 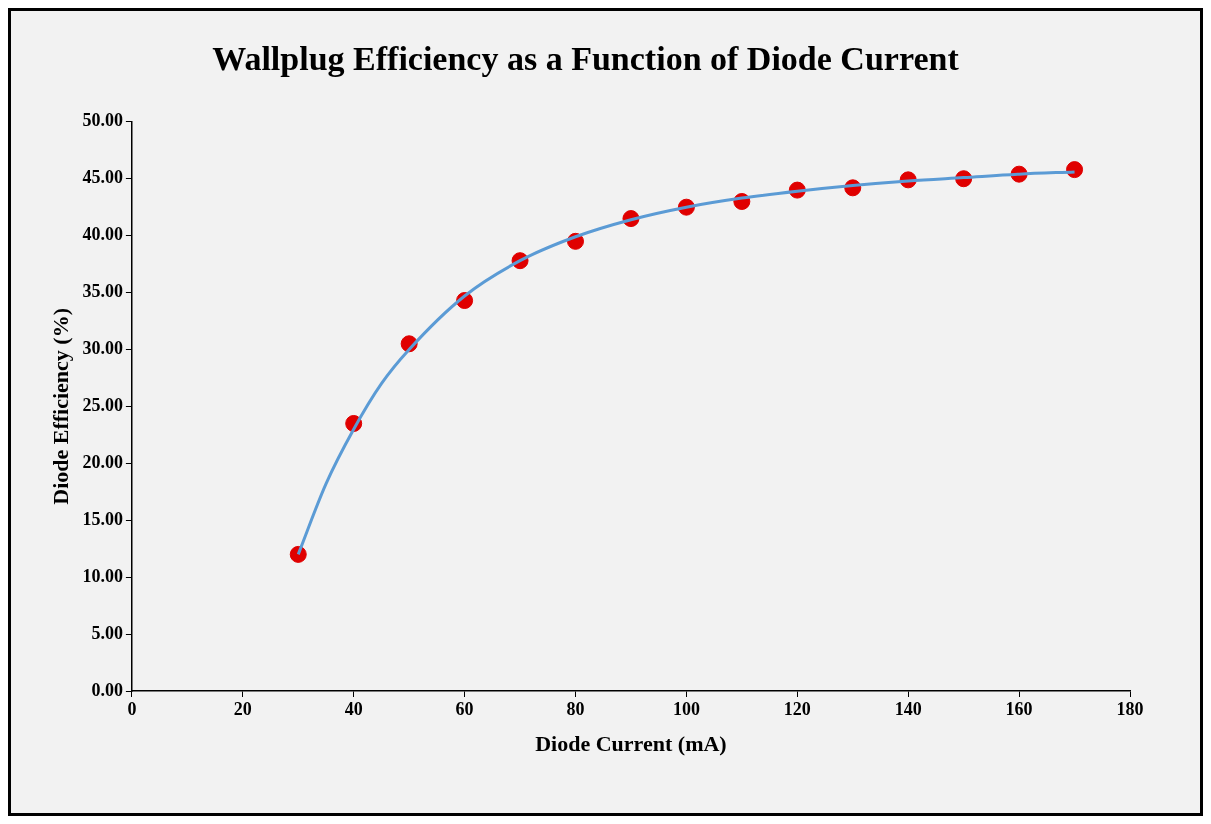 I want to click on y-tick-label: 50.00, so click(x=102, y=120).